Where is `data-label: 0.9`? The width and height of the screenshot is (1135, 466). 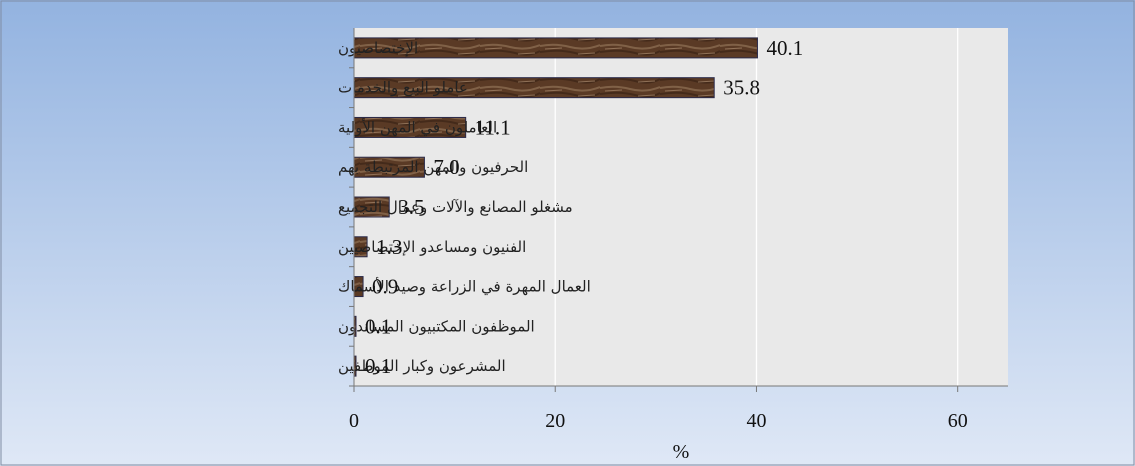
data-label: 0.9 is located at coordinates (385, 287).